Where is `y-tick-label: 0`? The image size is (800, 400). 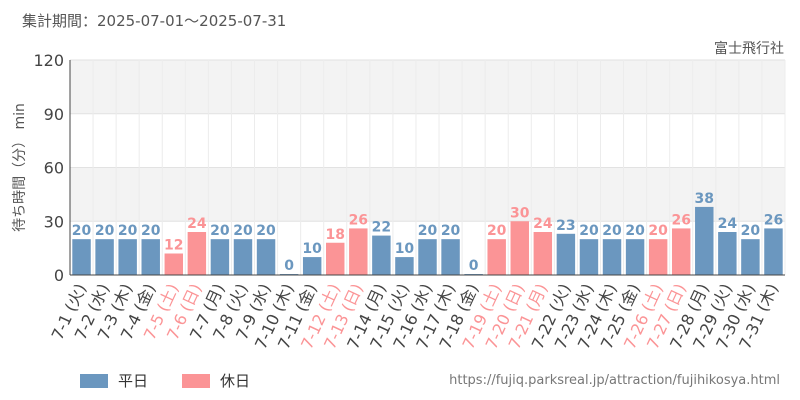
y-tick-label: 0 is located at coordinates (59, 275).